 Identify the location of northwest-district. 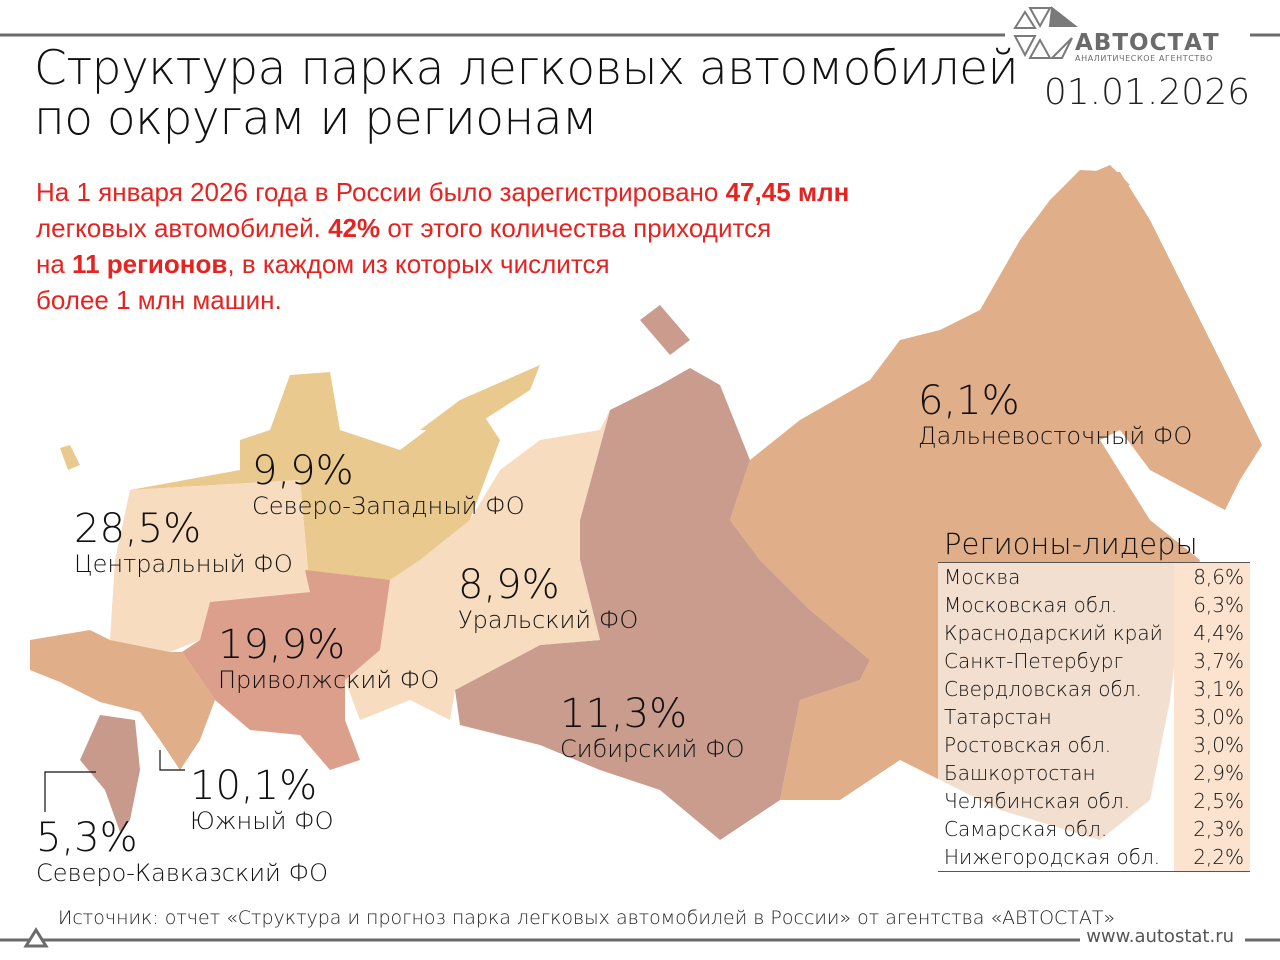
(315, 482).